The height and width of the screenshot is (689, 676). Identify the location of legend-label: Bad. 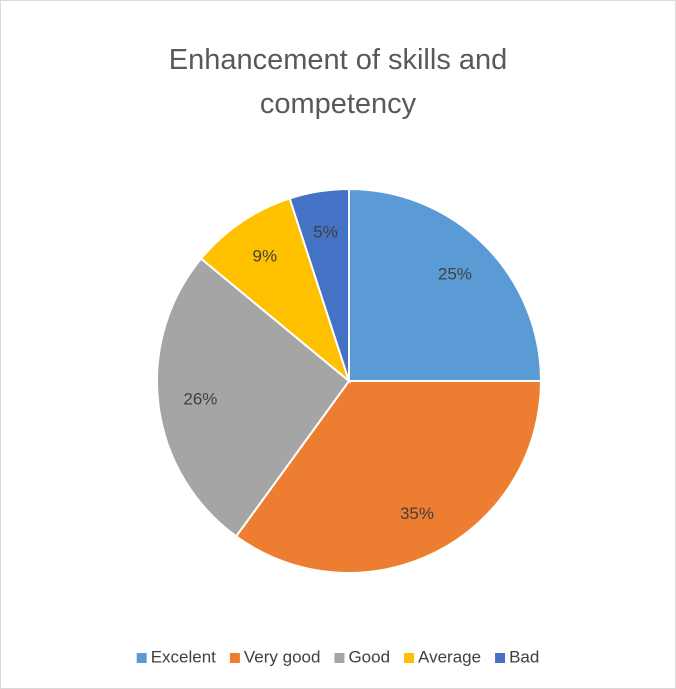
(524, 656).